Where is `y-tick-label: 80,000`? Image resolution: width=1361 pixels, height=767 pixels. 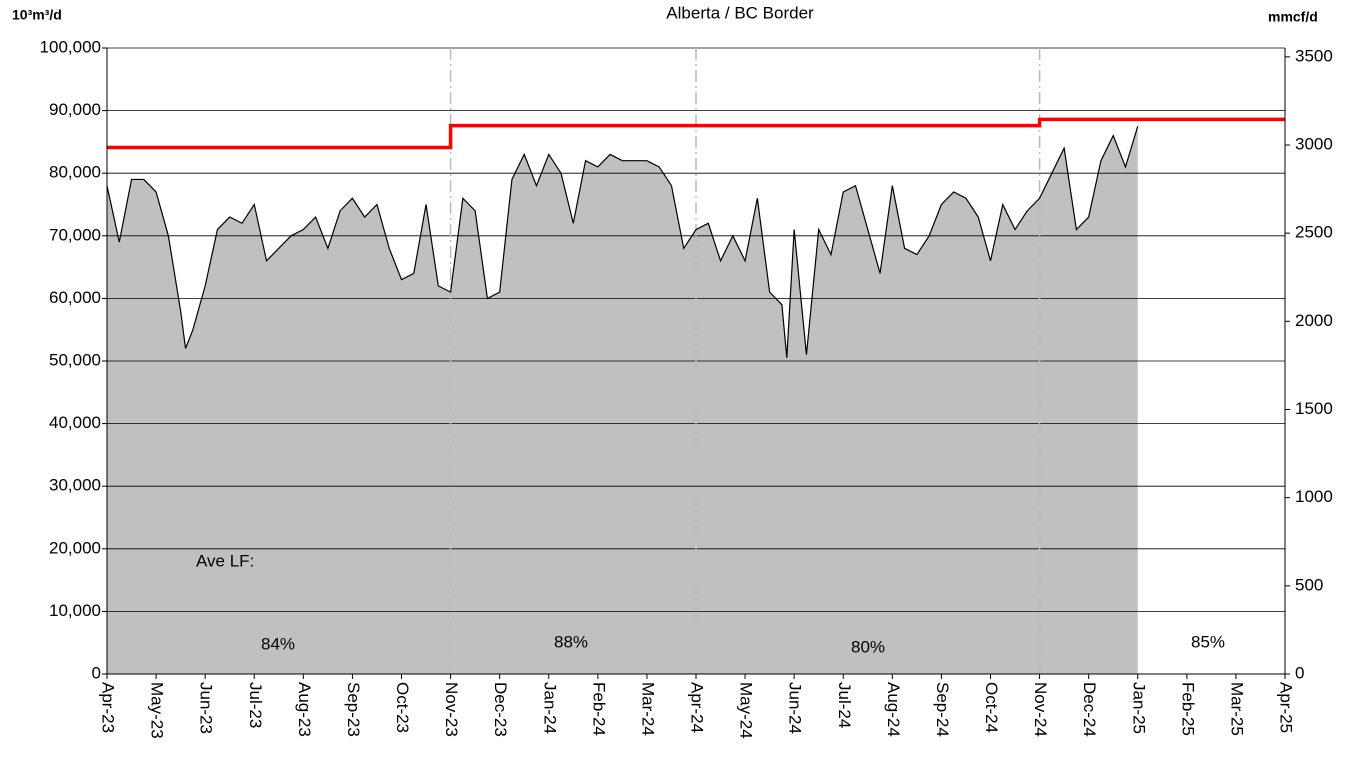
y-tick-label: 80,000 is located at coordinates (75, 172).